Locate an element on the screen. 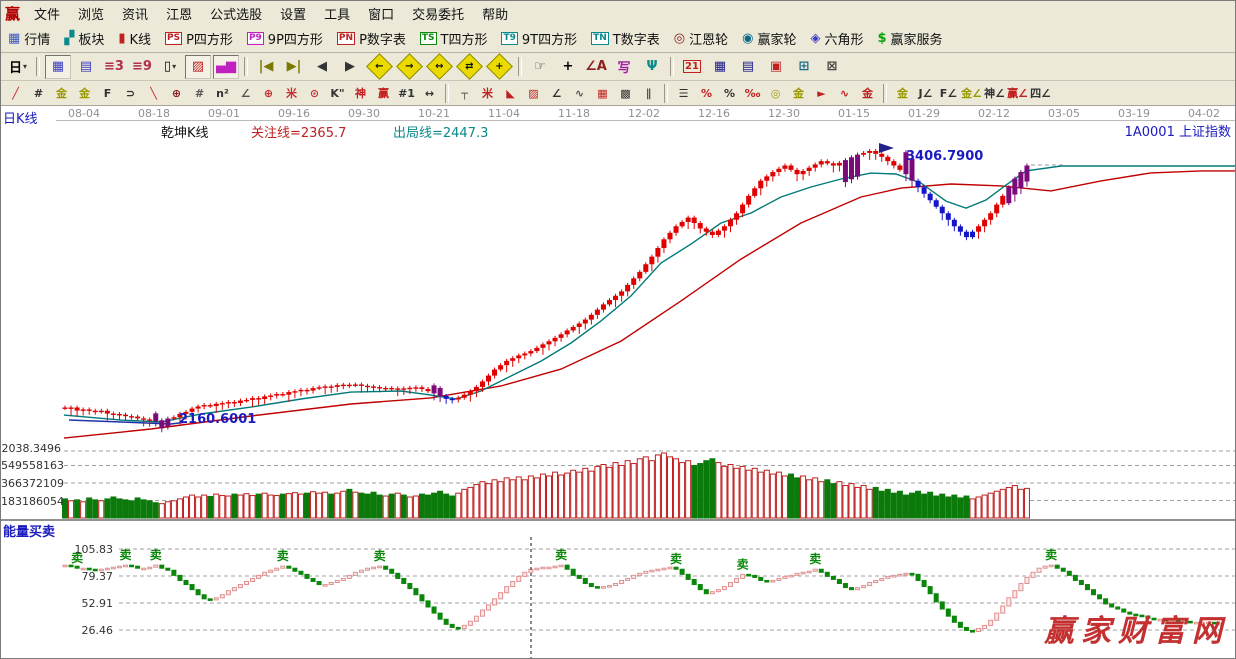 This screenshot has height=659, width=1236. toolbar-item-p-number-table: PN P数字表 is located at coordinates (371, 38).